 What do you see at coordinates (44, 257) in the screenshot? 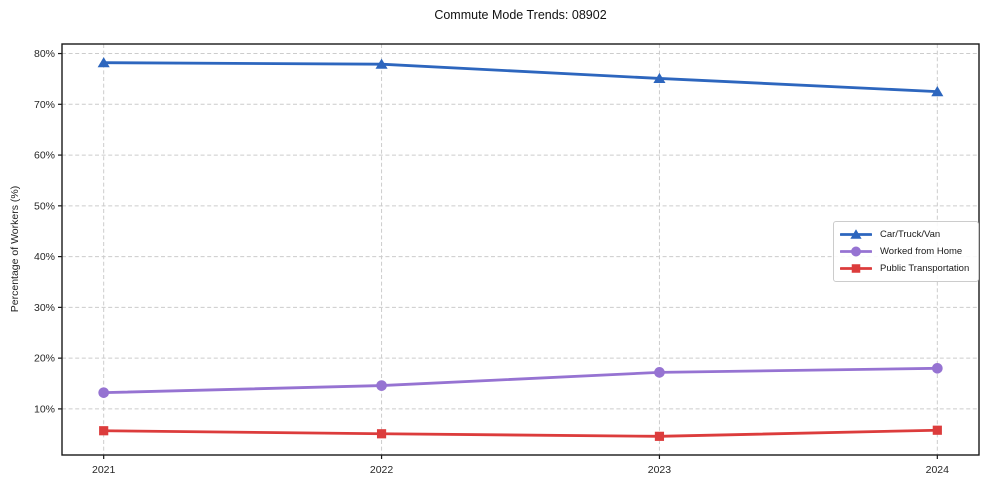
I see `y-tick-label: 40%` at bounding box center [44, 257].